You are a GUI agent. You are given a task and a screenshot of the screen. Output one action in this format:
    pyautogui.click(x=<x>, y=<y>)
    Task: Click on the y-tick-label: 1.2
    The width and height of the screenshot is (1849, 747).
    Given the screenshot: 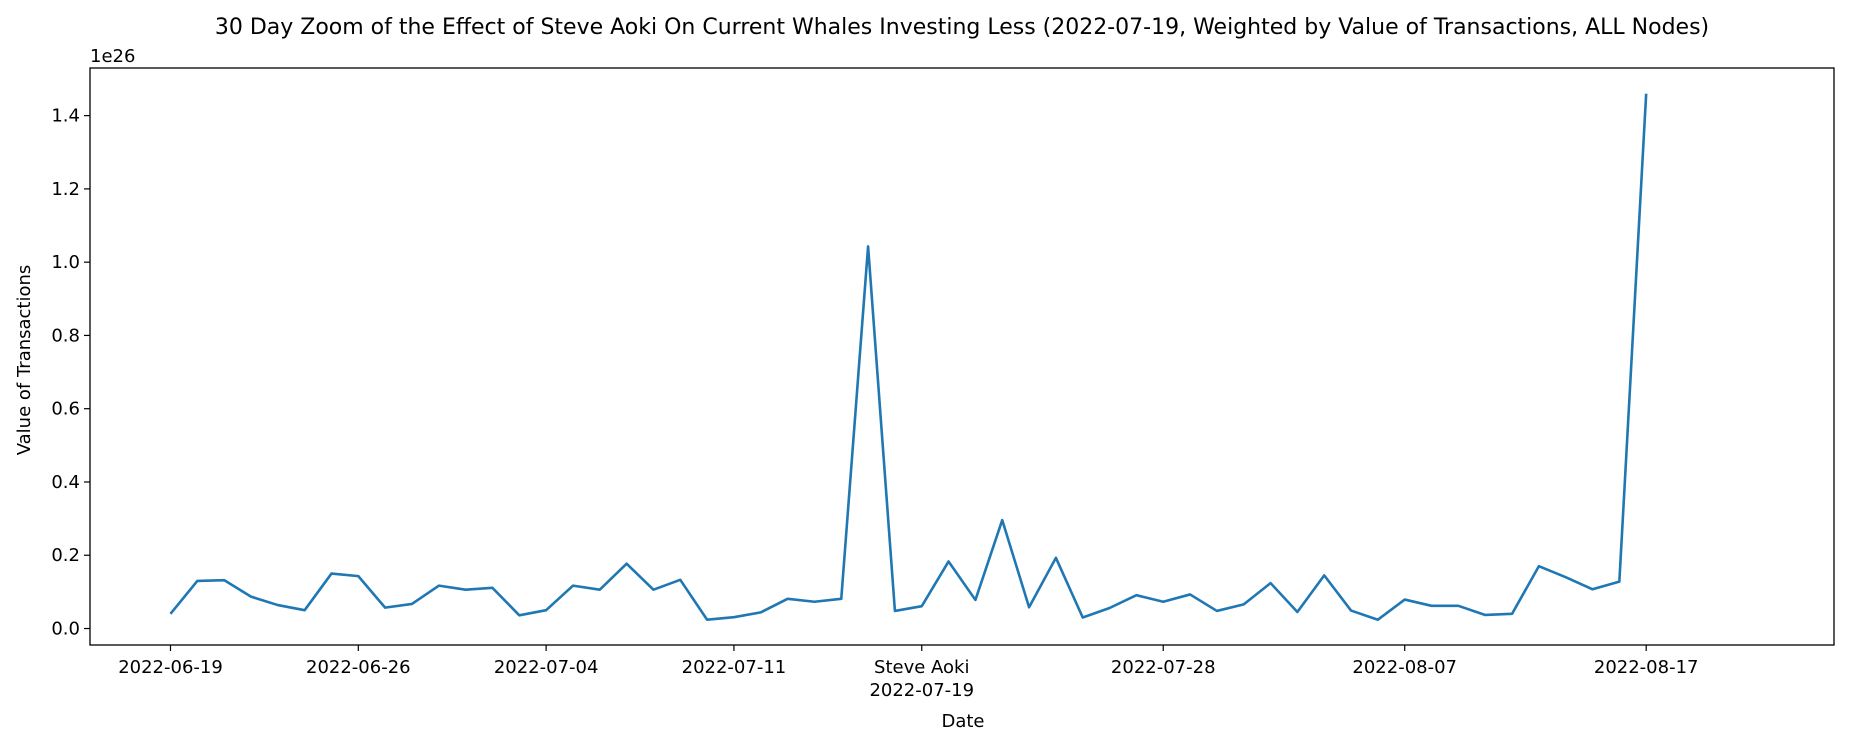 What is the action you would take?
    pyautogui.click(x=65, y=189)
    